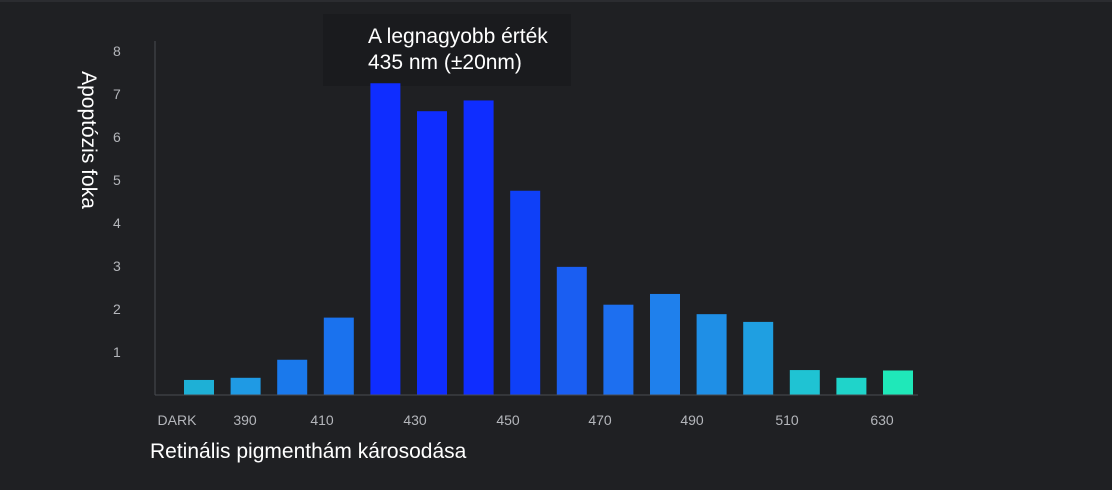 This screenshot has width=1112, height=490. Describe the element at coordinates (117, 223) in the screenshot. I see `y-tick-label: 4` at that location.